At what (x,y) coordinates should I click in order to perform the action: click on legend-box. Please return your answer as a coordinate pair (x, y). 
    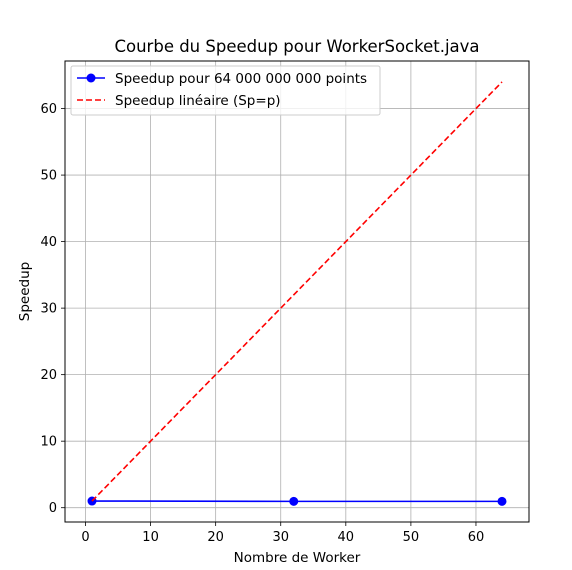
    Looking at the image, I should click on (225, 90).